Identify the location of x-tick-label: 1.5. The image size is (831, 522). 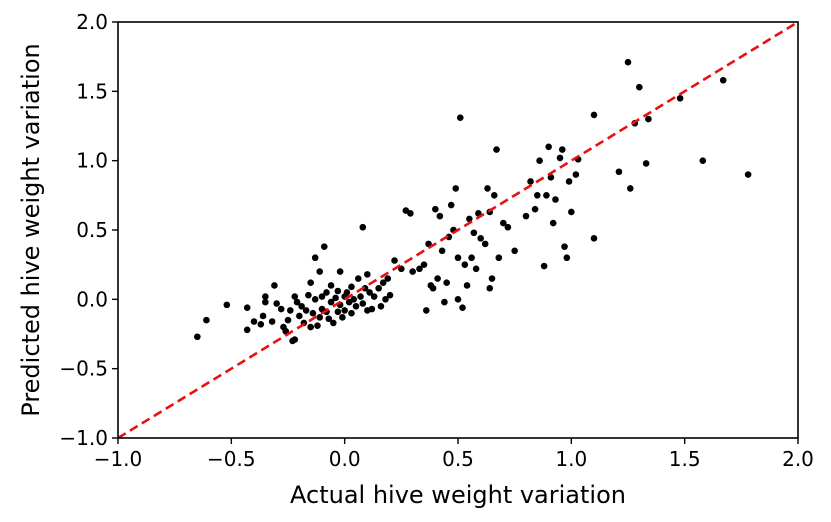
(685, 459).